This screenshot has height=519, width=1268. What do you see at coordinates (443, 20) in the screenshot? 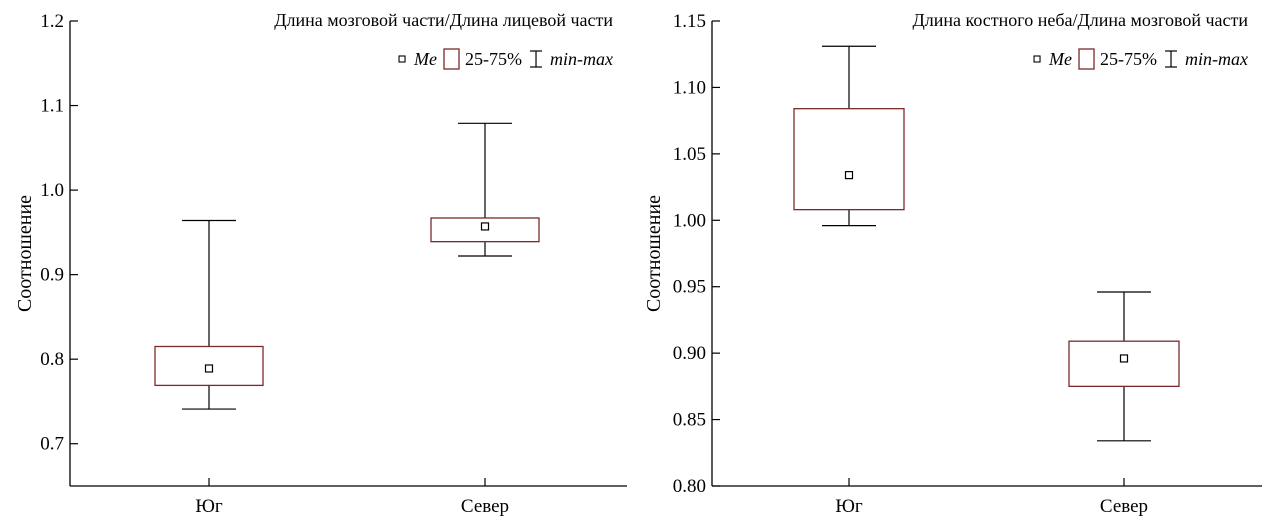
I see `panel-title: Длина мозговой части/Длина лицевой части` at bounding box center [443, 20].